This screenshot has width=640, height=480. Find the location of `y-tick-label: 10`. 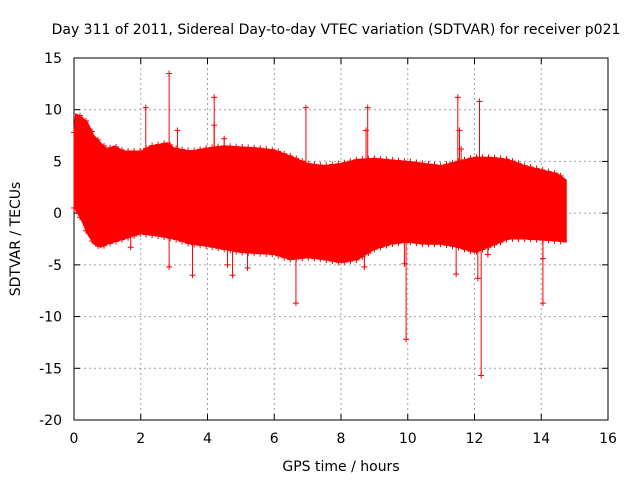

y-tick-label: 10 is located at coordinates (53, 111).